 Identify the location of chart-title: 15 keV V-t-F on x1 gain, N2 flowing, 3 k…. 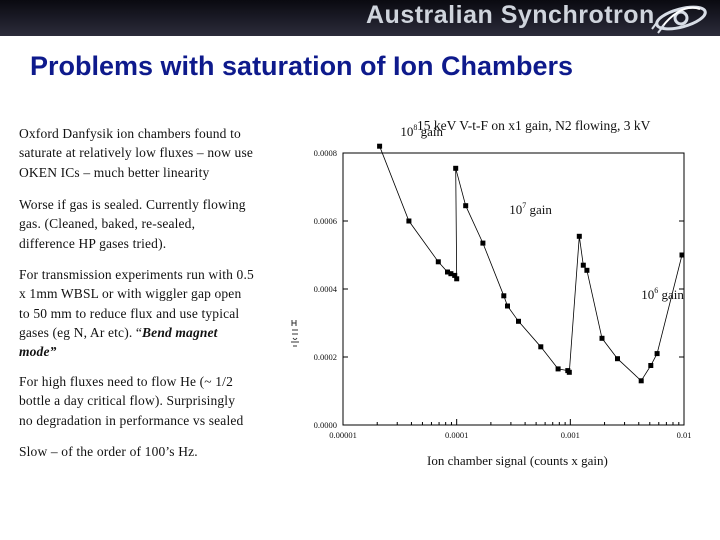
(534, 125).